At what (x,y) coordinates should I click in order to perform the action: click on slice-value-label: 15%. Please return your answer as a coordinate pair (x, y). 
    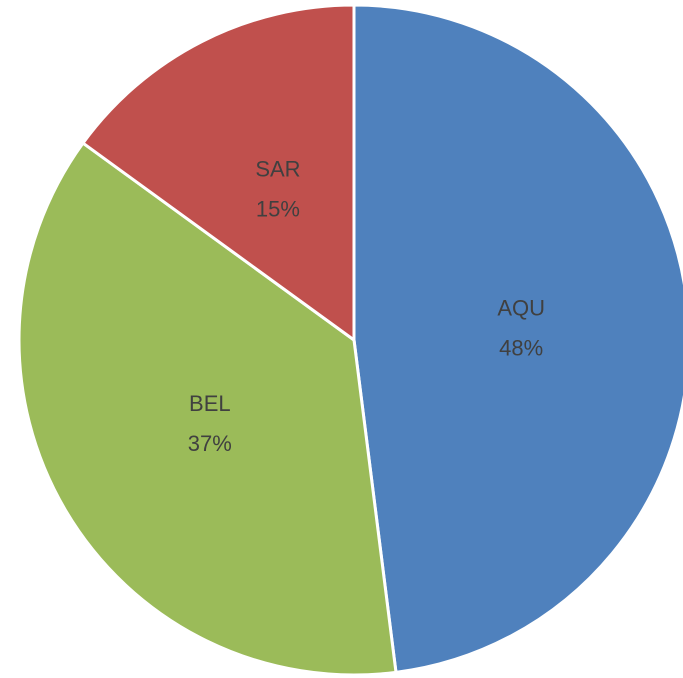
    Looking at the image, I should click on (278, 209).